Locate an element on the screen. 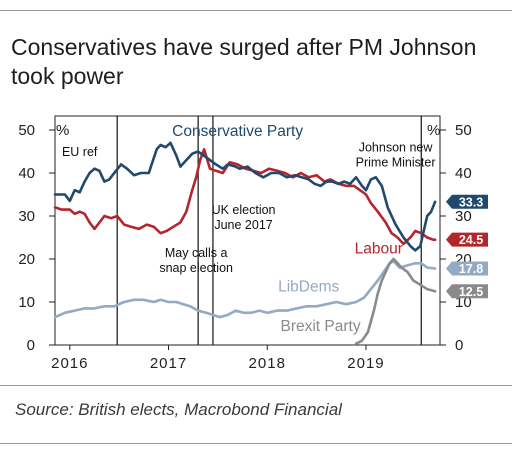 The image size is (512, 452). x-tick-label: 2018 is located at coordinates (267, 363).